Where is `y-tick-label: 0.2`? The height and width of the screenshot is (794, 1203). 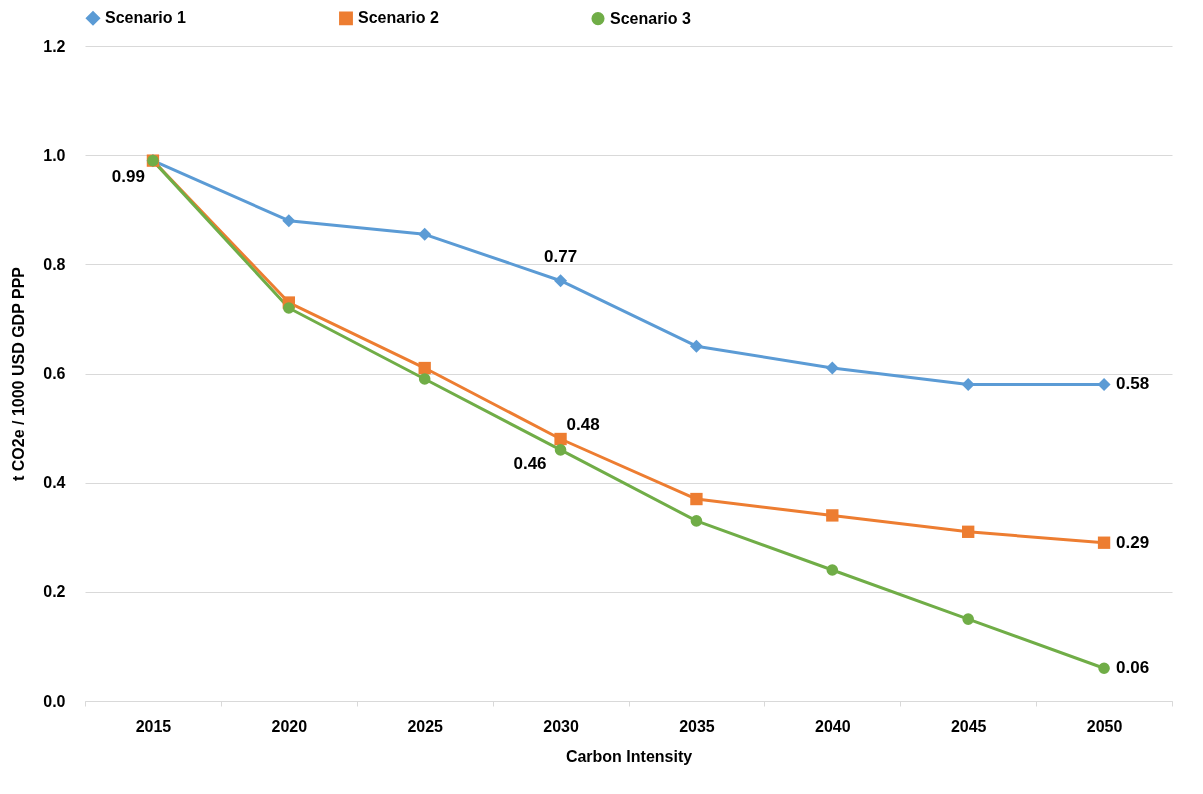 y-tick-label: 0.2 is located at coordinates (54, 592).